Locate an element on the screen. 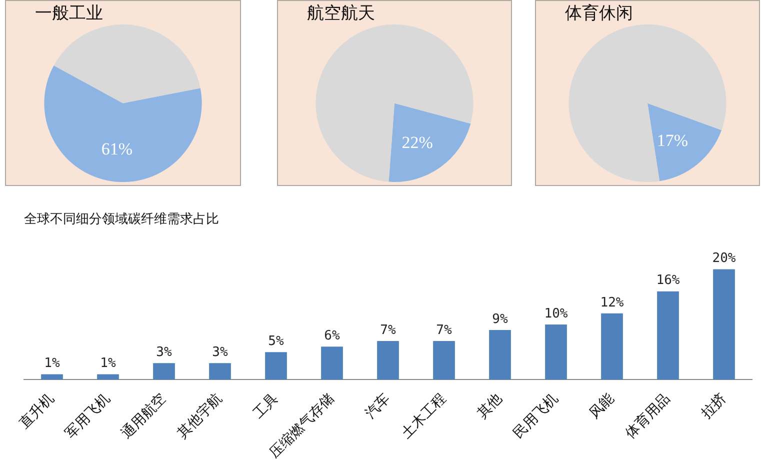  x-tick-label: 体育用品 is located at coordinates (648, 416).